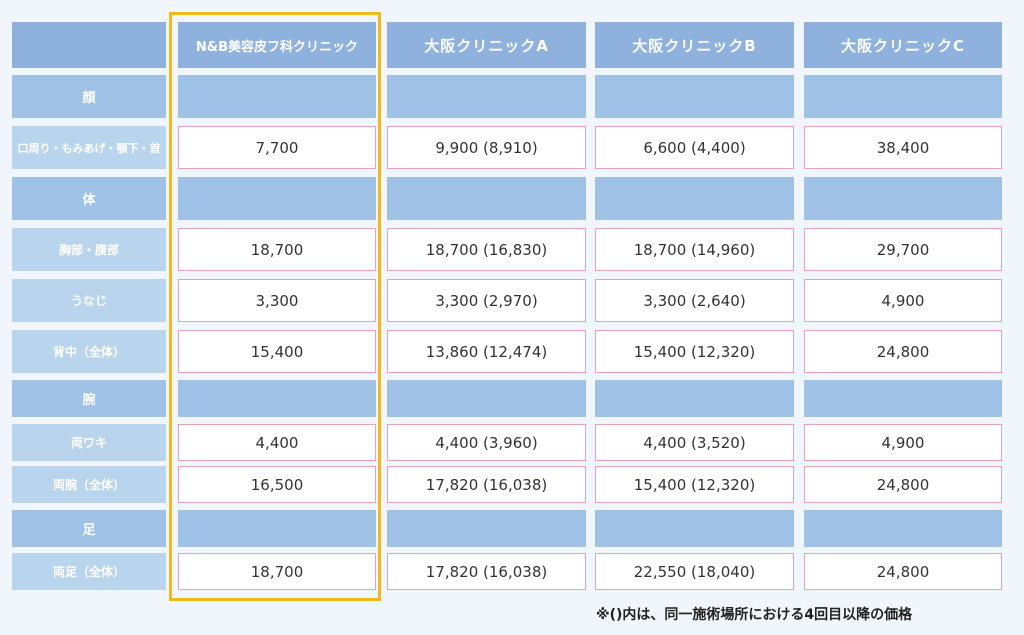 The width and height of the screenshot is (1024, 635). What do you see at coordinates (694, 45) in the screenshot?
I see `clinic-header: 大阪クリニックB` at bounding box center [694, 45].